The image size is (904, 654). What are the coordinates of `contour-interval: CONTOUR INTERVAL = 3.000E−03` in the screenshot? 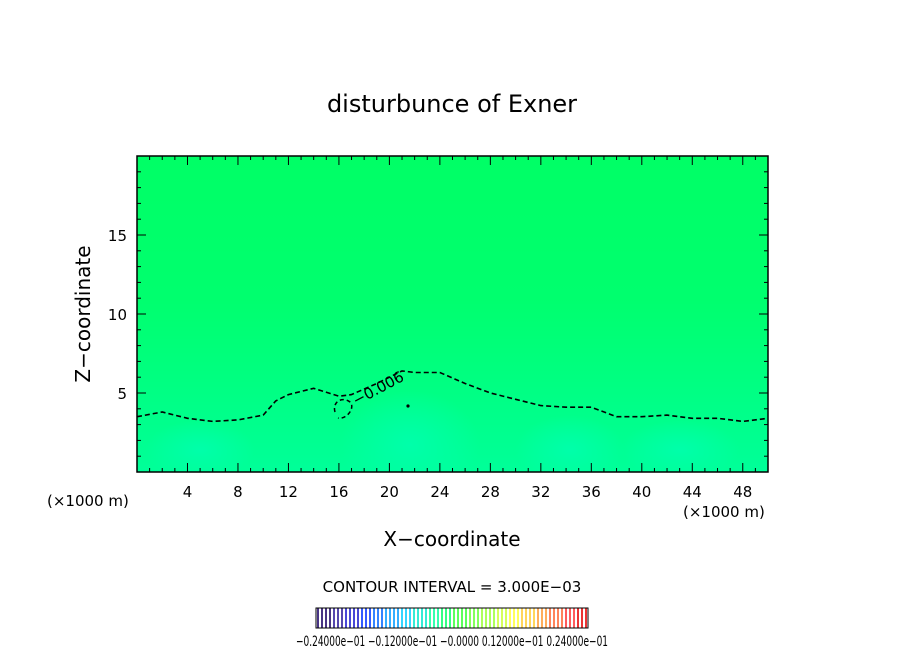 It's located at (452, 587).